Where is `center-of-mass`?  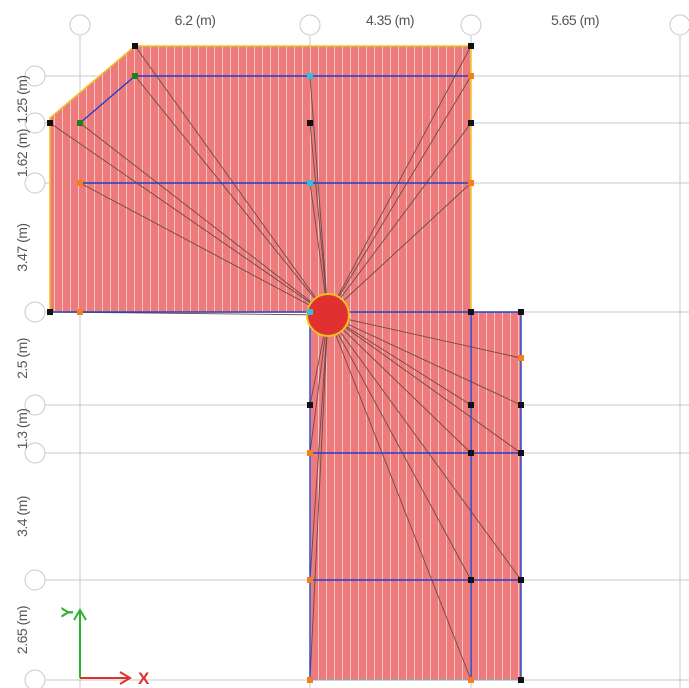
center-of-mass is located at coordinates (328, 315).